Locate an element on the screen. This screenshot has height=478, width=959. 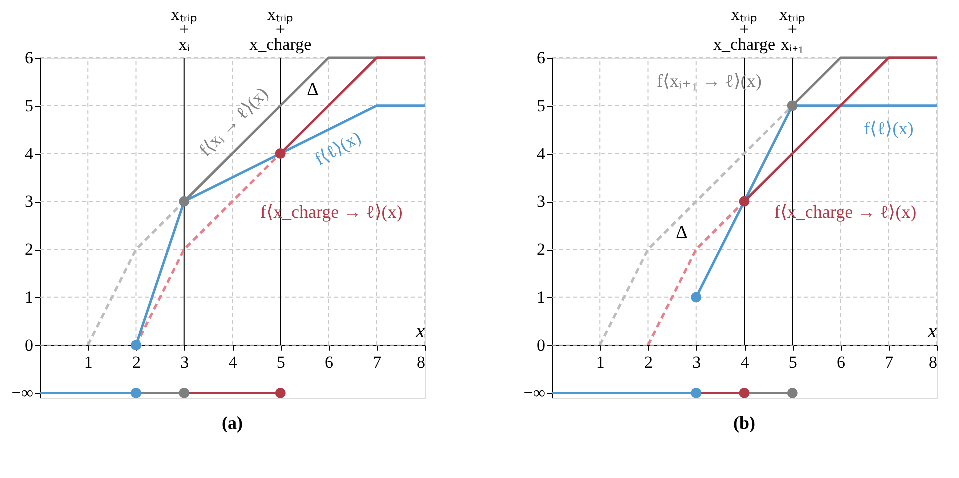
ref-line-label: xₜᵣᵢₚ + xᵢ is located at coordinates (184, 29).